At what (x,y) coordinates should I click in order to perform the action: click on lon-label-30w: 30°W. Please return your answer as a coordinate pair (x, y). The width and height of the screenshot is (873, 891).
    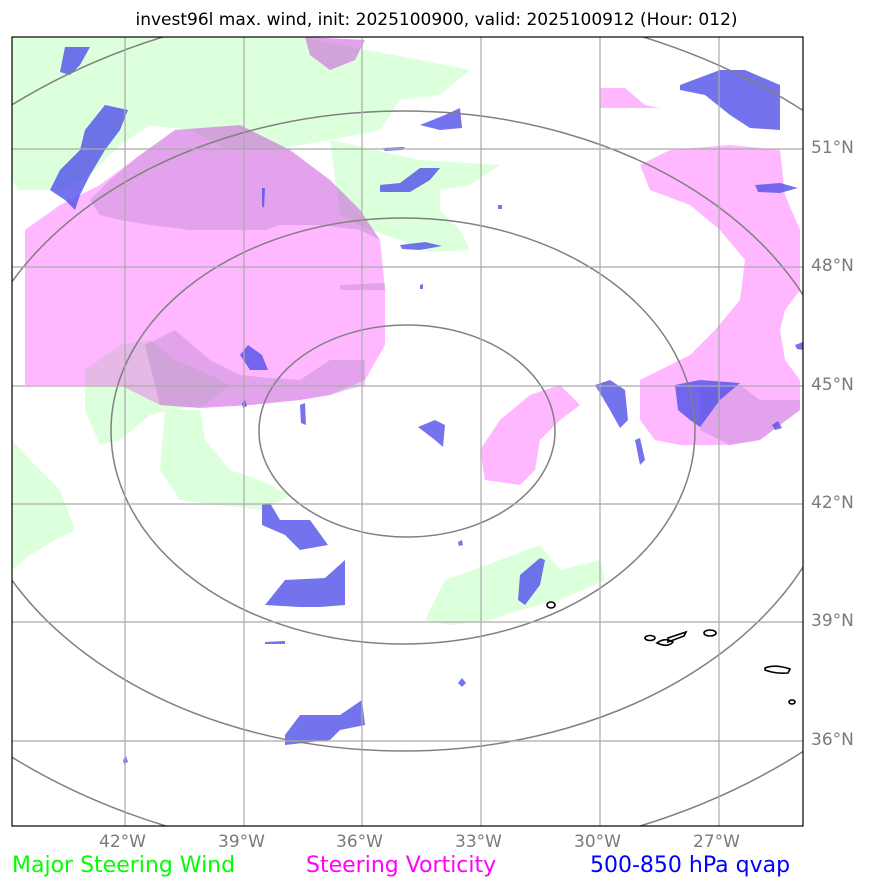
    Looking at the image, I should click on (597, 842).